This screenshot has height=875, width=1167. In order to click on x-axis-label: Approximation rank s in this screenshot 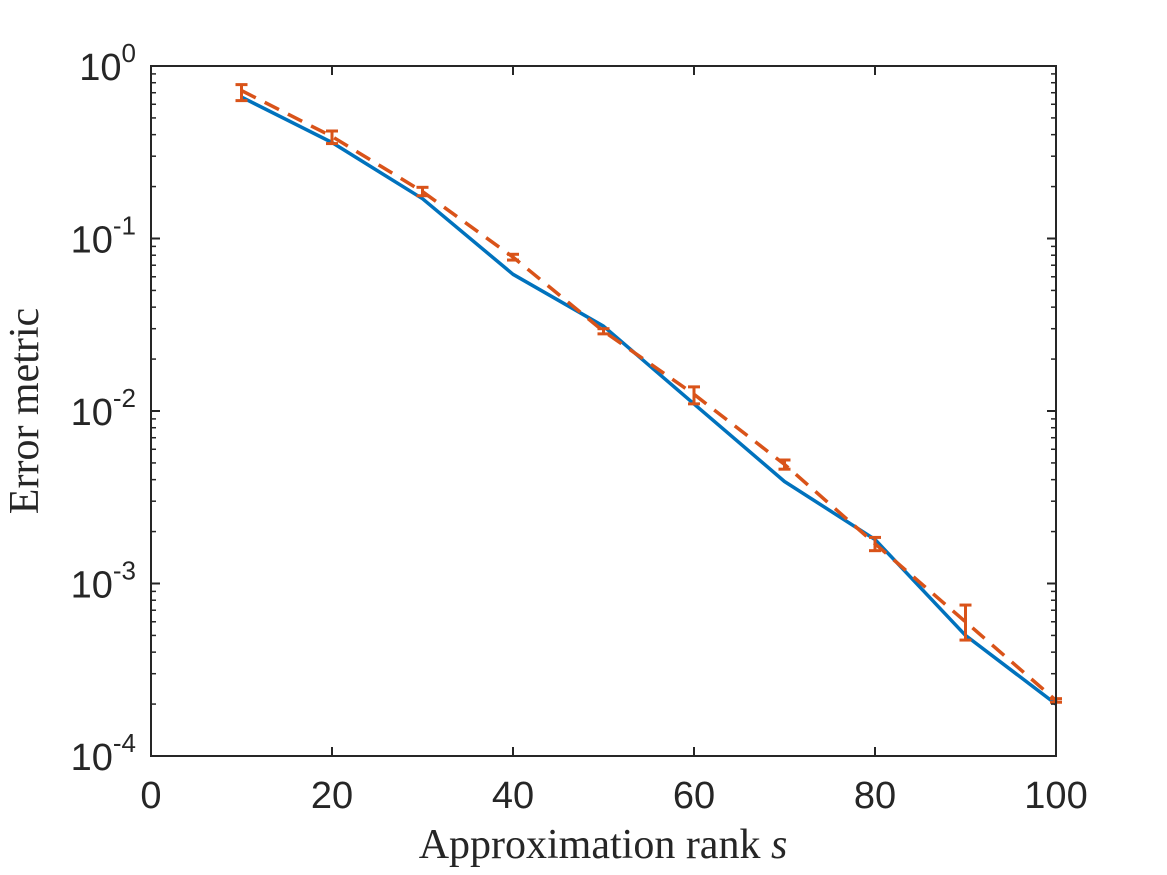, I will do `click(603, 845)`.